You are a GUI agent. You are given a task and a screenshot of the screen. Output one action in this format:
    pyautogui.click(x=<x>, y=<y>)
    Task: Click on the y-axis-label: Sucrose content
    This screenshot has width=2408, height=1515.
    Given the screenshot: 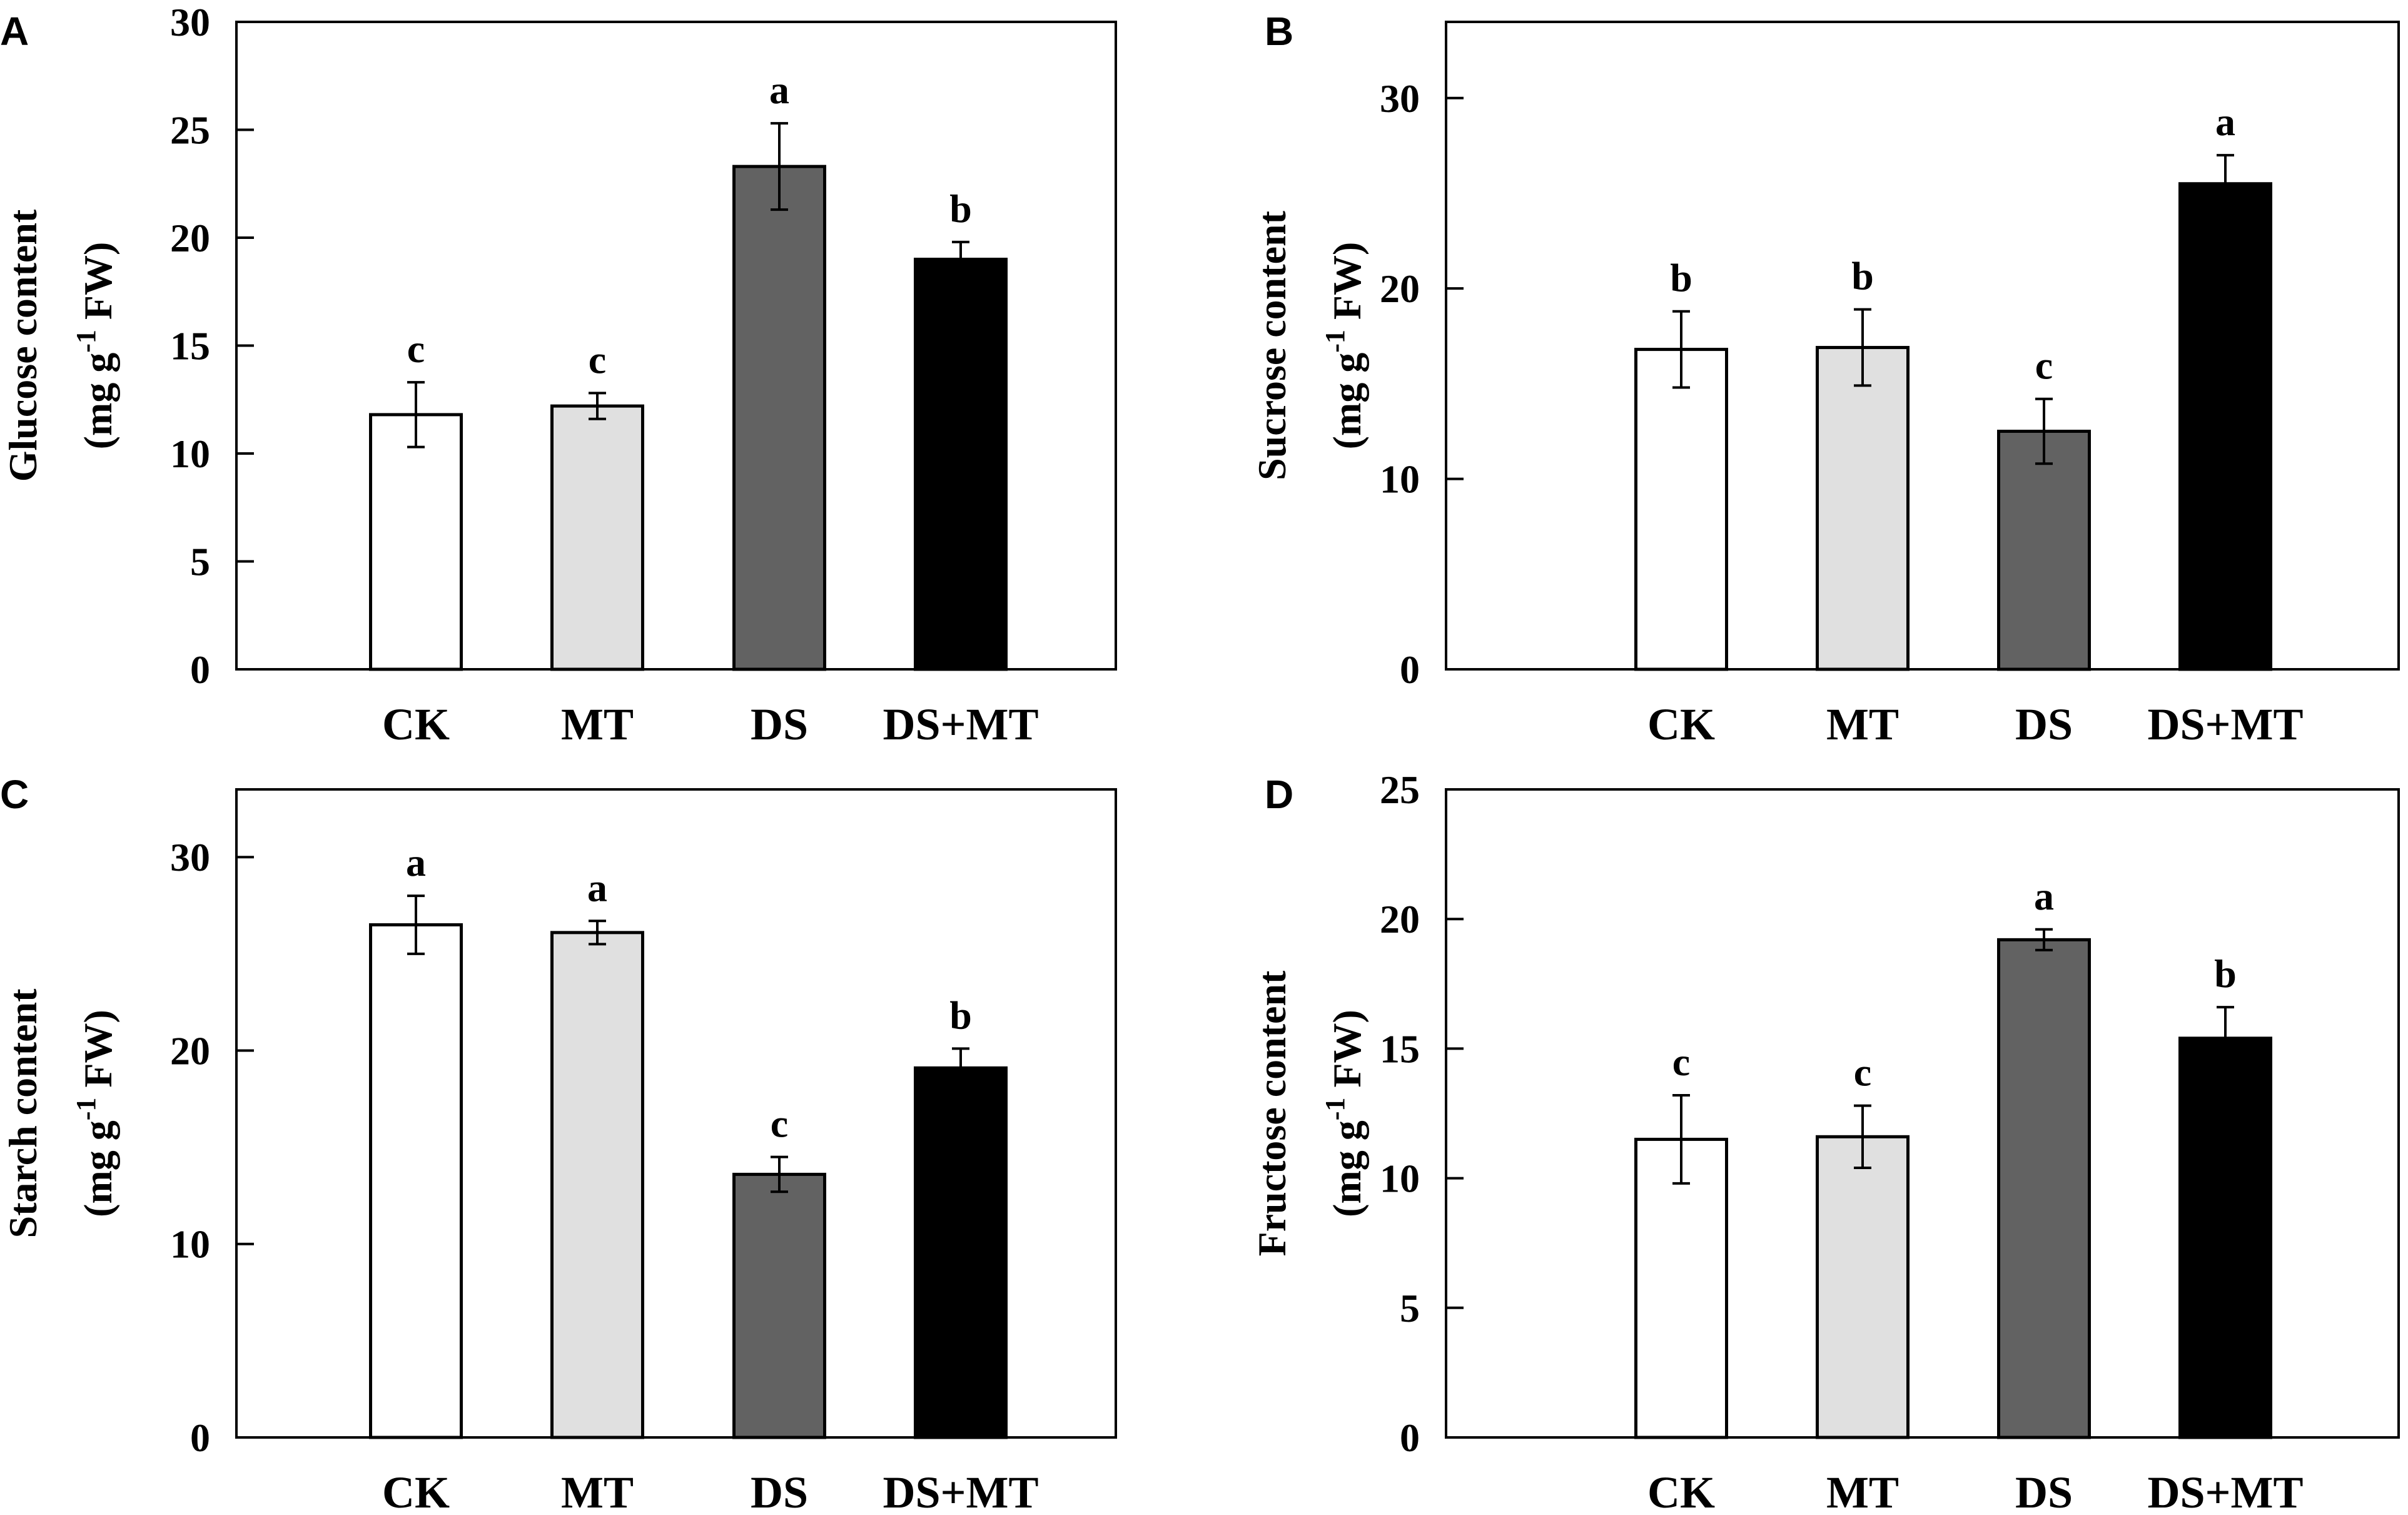 What is the action you would take?
    pyautogui.click(x=1272, y=345)
    